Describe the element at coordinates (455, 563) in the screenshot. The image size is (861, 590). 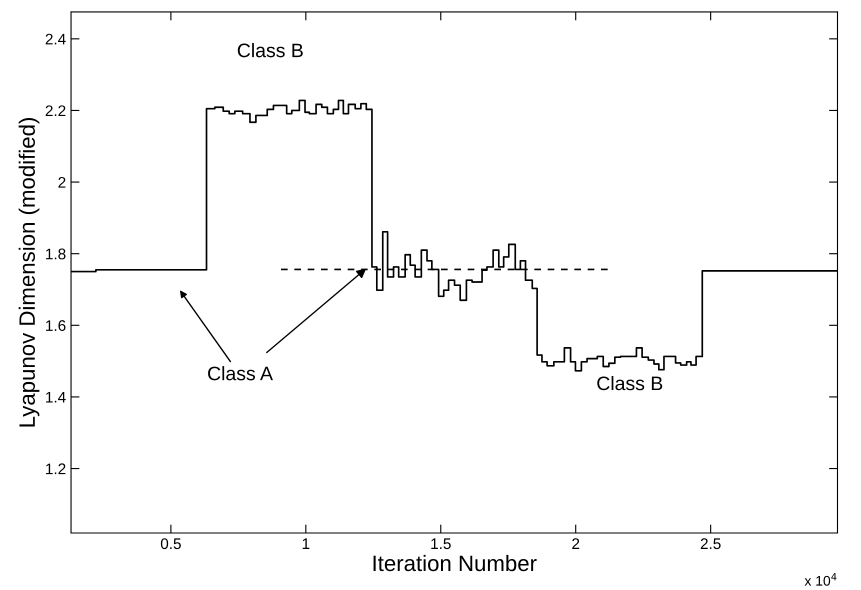
I see `x-axis-title: Iteration Number` at that location.